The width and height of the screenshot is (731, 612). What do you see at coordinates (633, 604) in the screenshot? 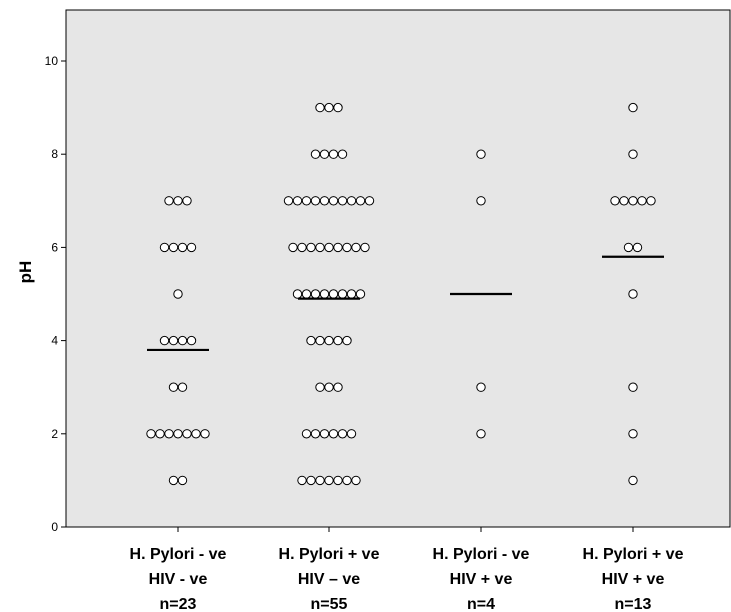
I see `category-label-line: n=13` at bounding box center [633, 604].